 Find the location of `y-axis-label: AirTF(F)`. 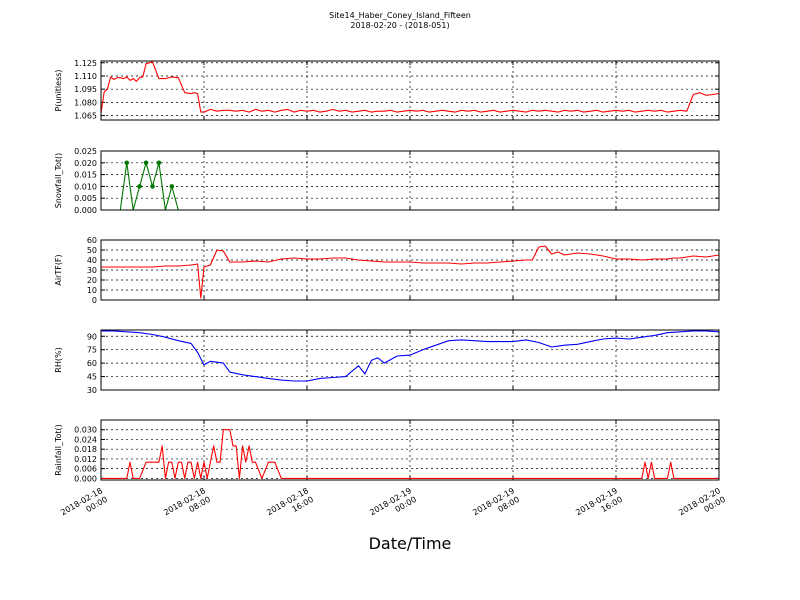

y-axis-label: AirTF(F) is located at coordinates (58, 269).